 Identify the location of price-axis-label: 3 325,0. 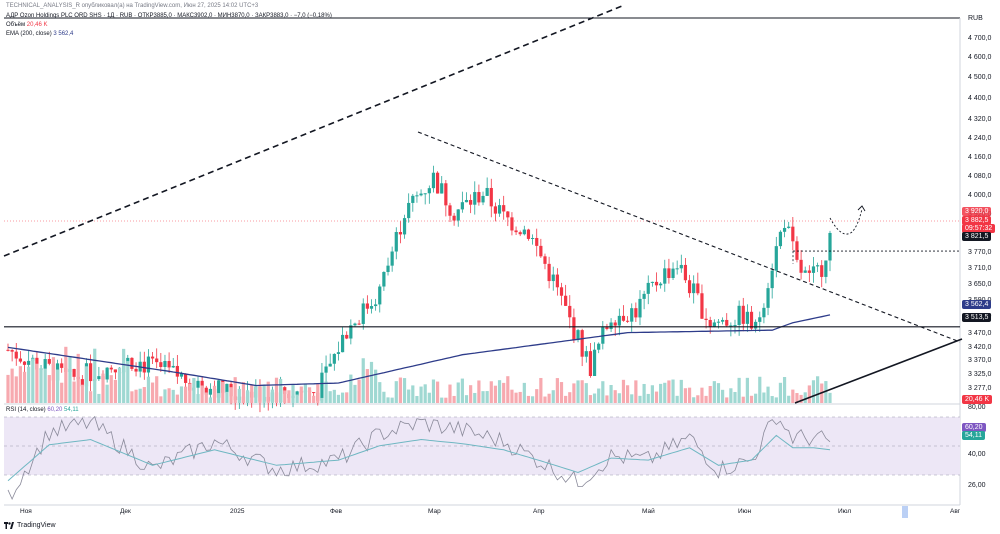
(980, 374).